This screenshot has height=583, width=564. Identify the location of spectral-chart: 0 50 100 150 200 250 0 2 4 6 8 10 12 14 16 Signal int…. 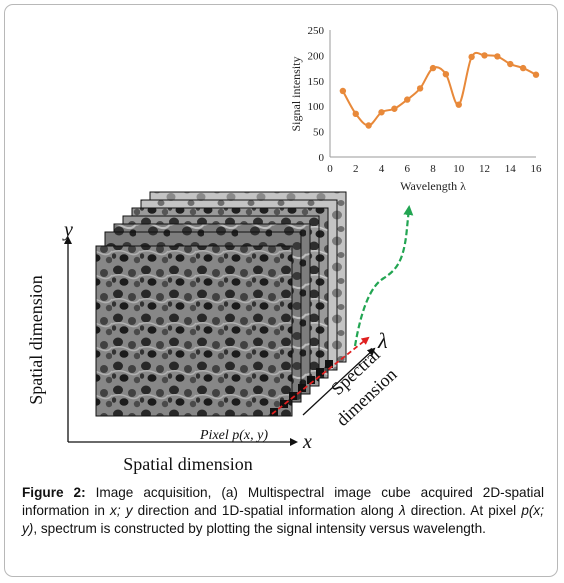
(415, 109).